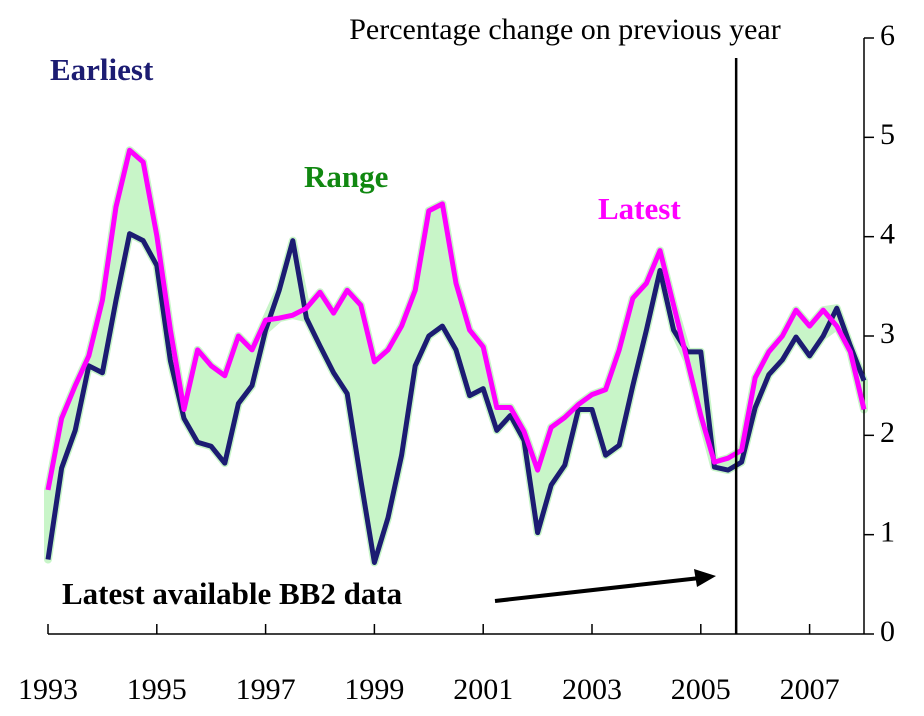 This screenshot has width=924, height=716. What do you see at coordinates (232, 593) in the screenshot?
I see `annotation: Latest available BB2 data` at bounding box center [232, 593].